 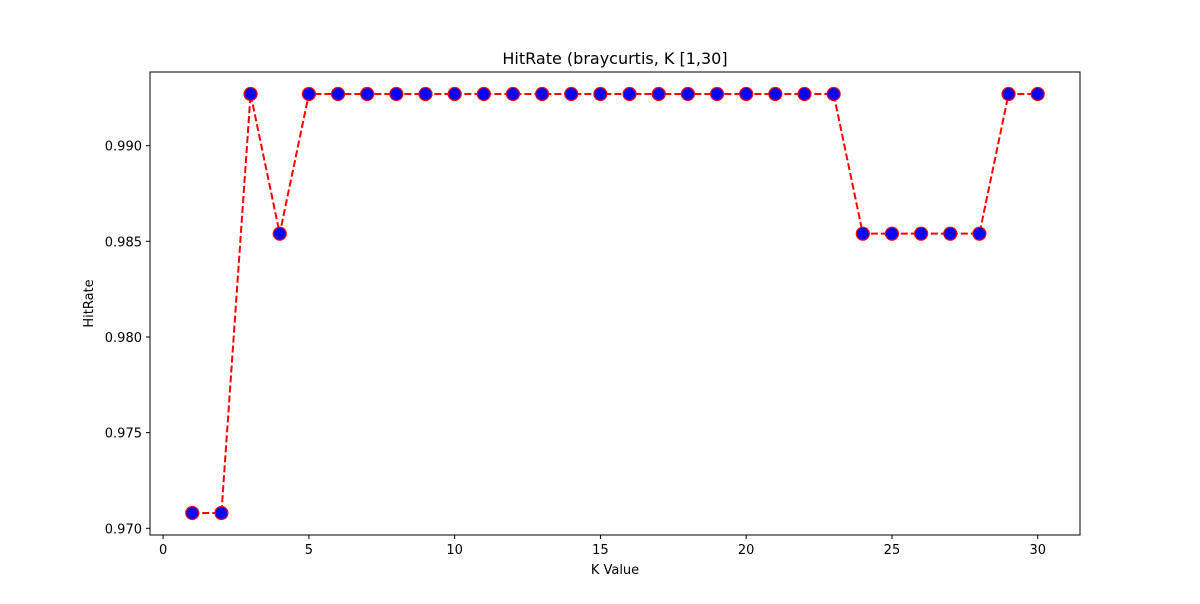 I want to click on x-axis-ticks: 0 5 10 15 20 25 30, so click(x=602, y=546).